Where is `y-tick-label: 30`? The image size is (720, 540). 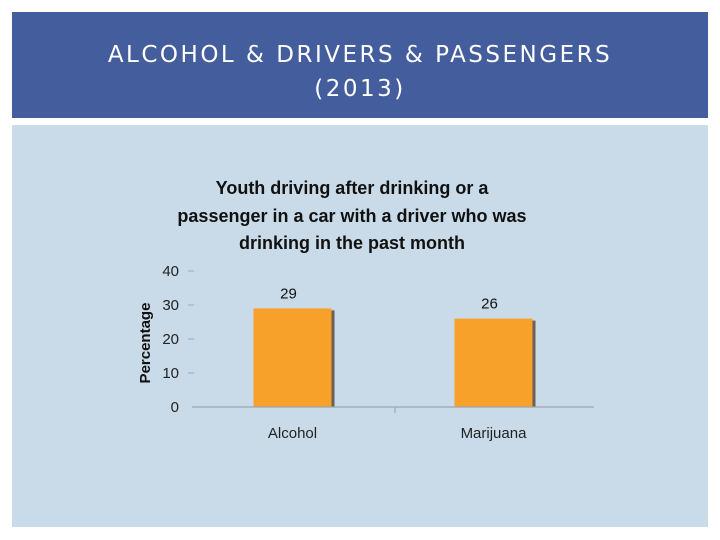 y-tick-label: 30 is located at coordinates (170, 305).